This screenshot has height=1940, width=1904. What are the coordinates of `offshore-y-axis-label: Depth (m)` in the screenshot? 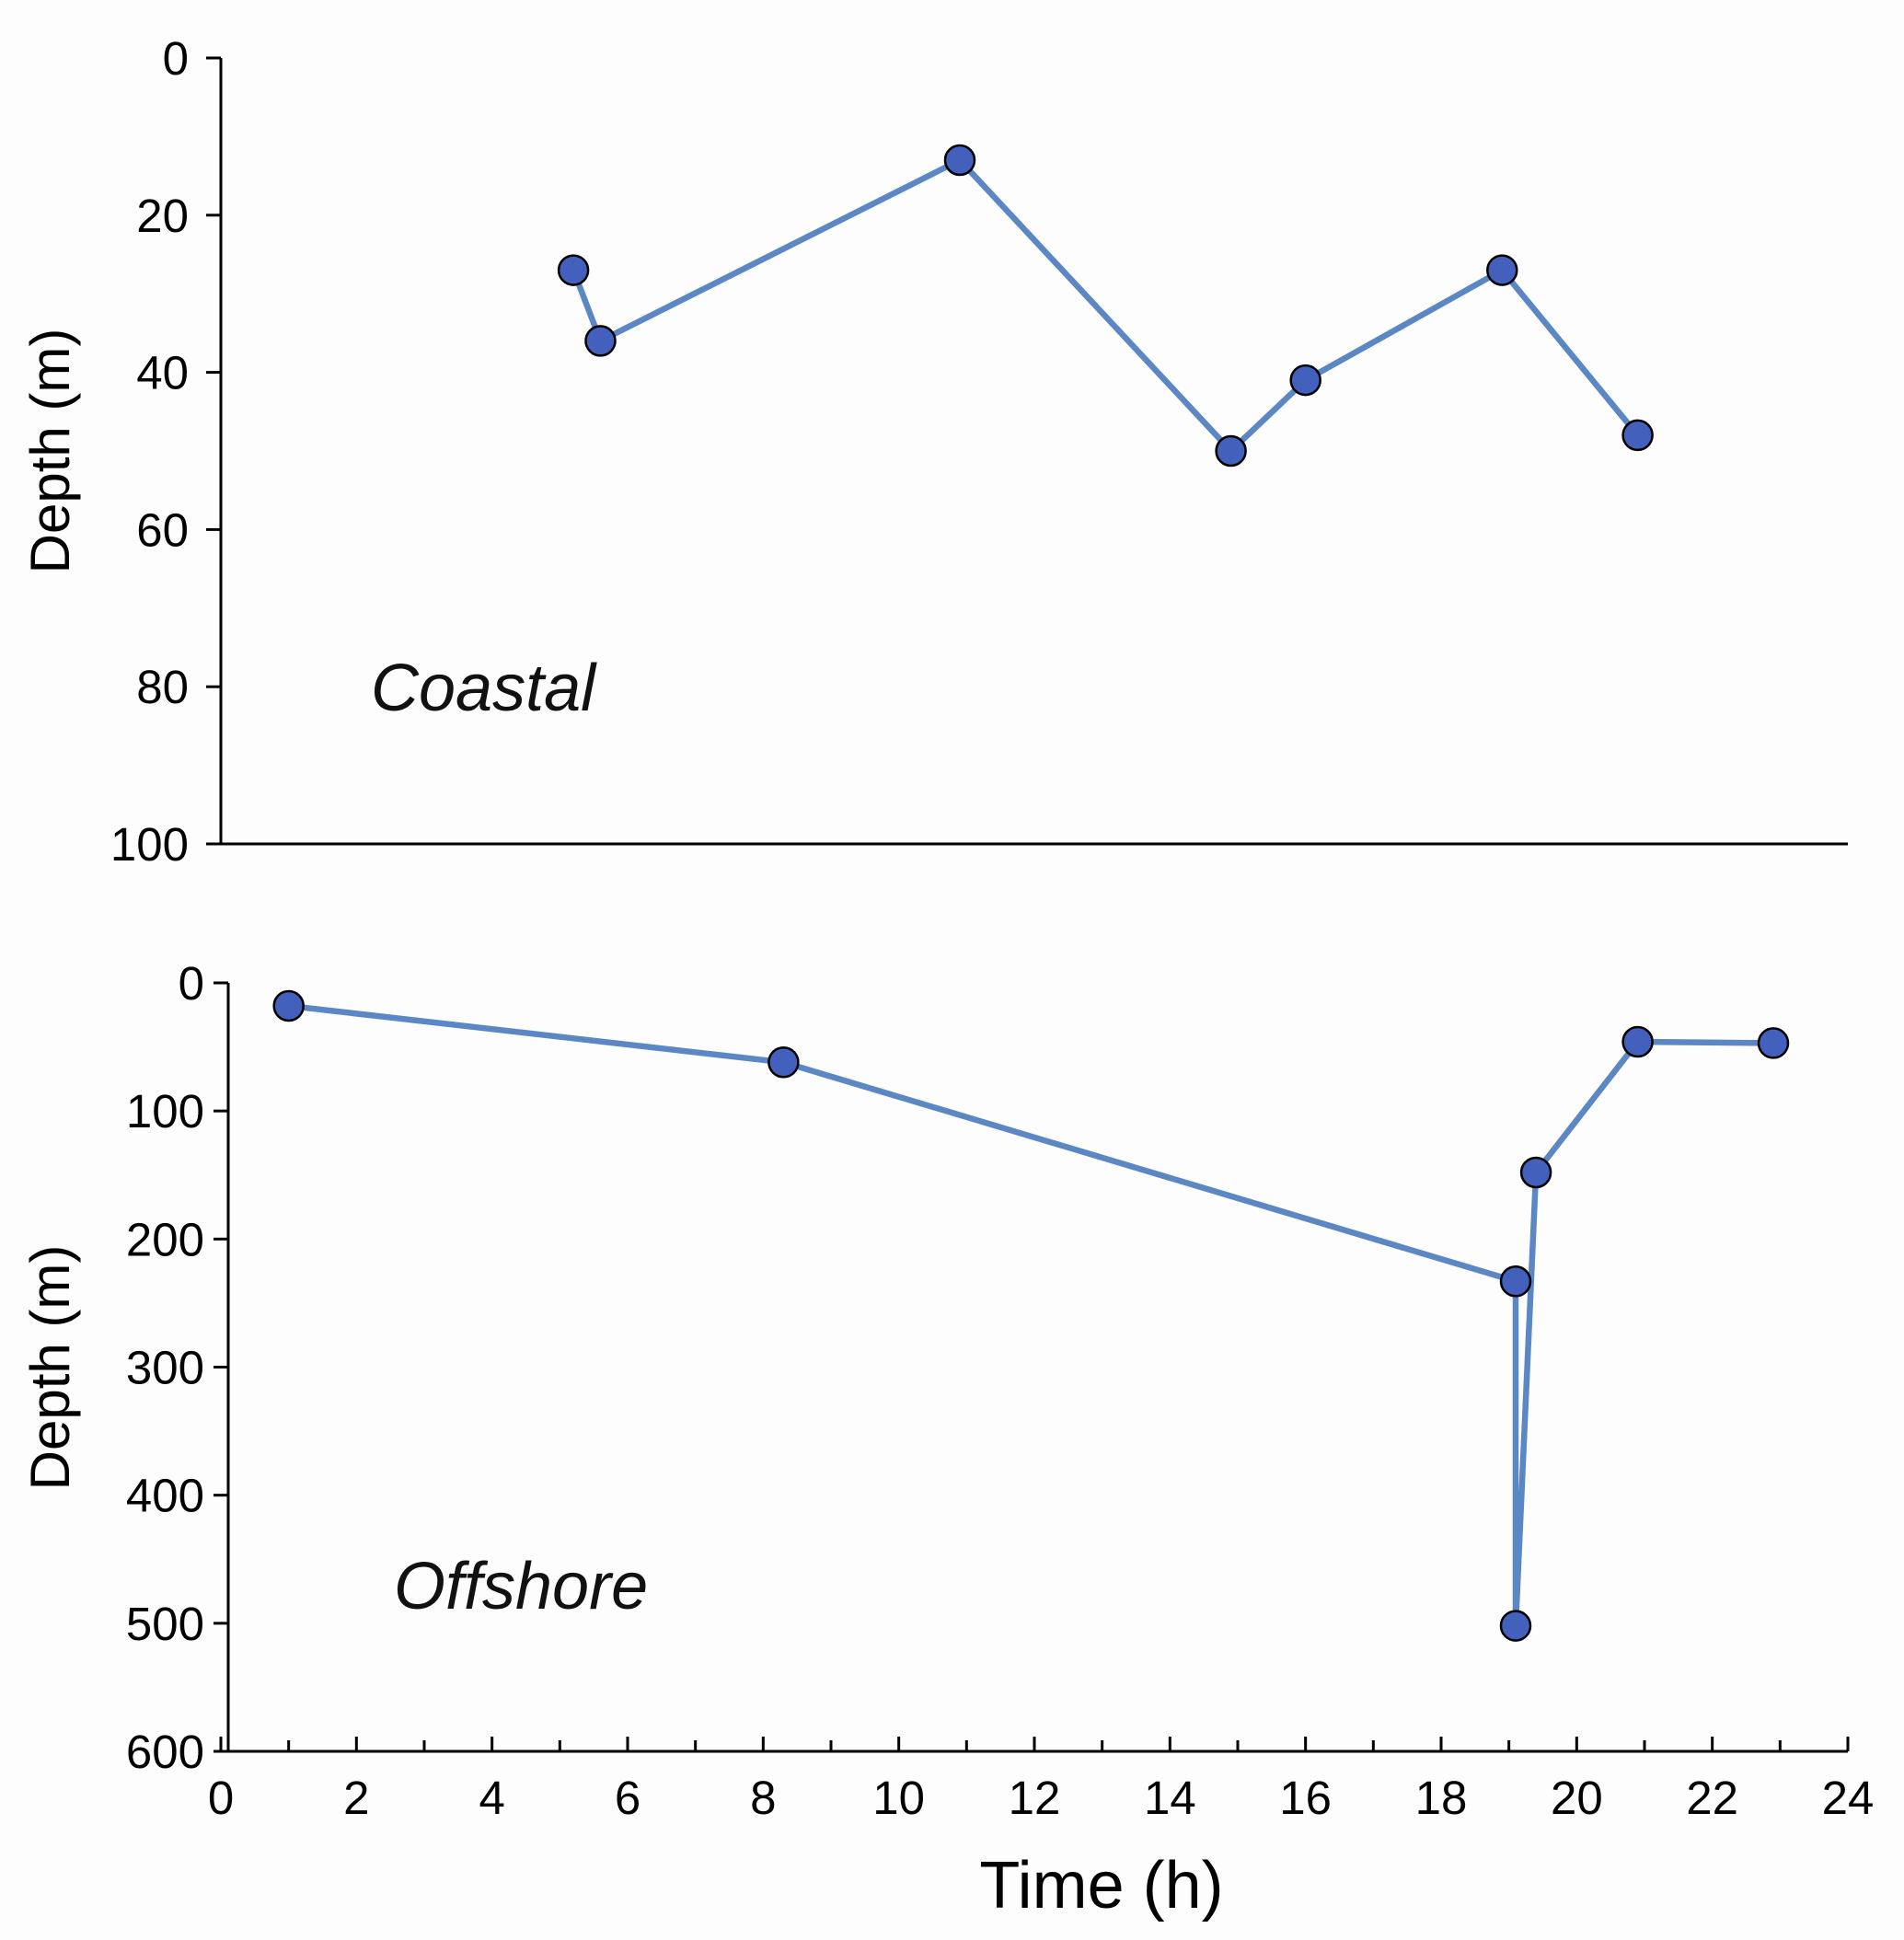 It's located at (50, 1368).